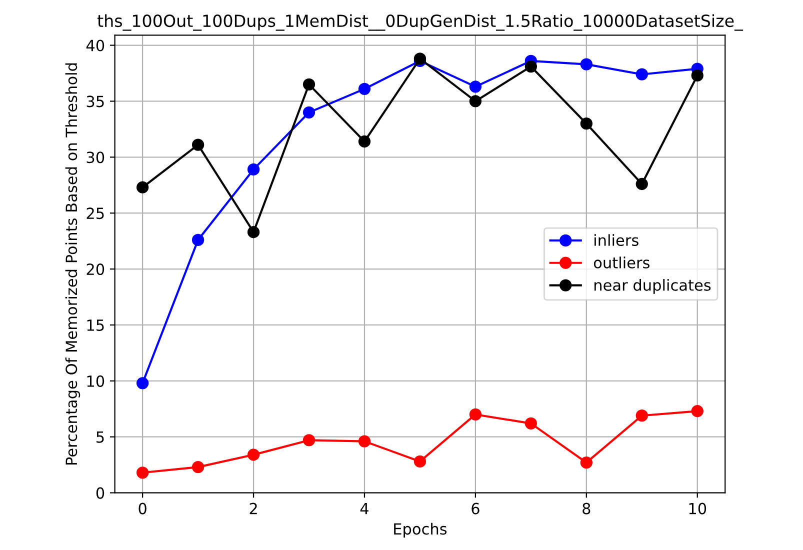 Image resolution: width=803 pixels, height=550 pixels. What do you see at coordinates (95, 214) in the screenshot?
I see `y-tick-label: 25` at bounding box center [95, 214].